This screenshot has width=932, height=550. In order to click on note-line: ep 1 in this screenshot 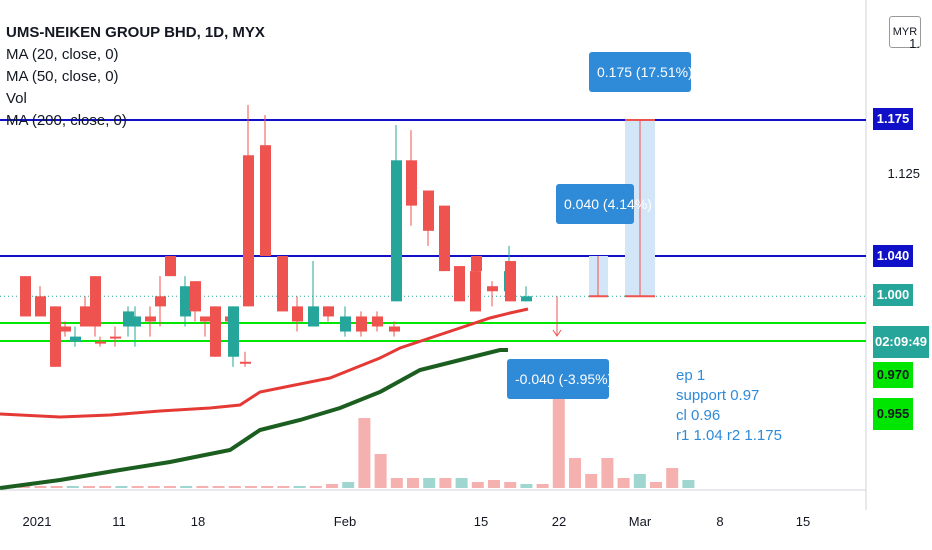, I will do `click(691, 375)`.